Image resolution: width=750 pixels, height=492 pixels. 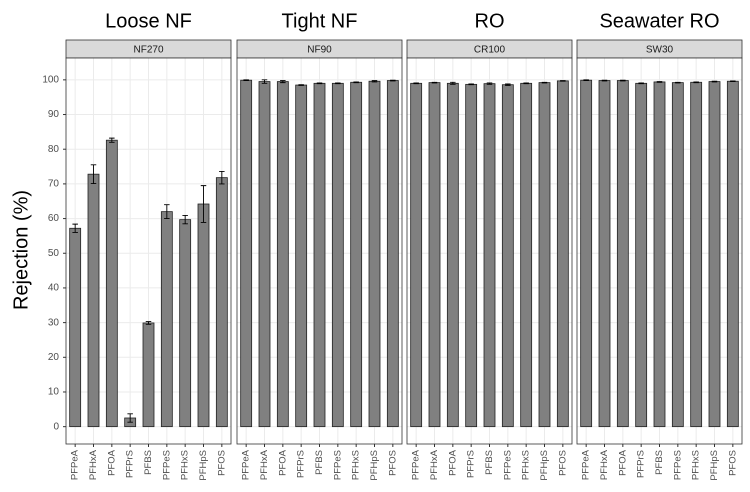 I want to click on strip-label: CR100, so click(x=490, y=50).